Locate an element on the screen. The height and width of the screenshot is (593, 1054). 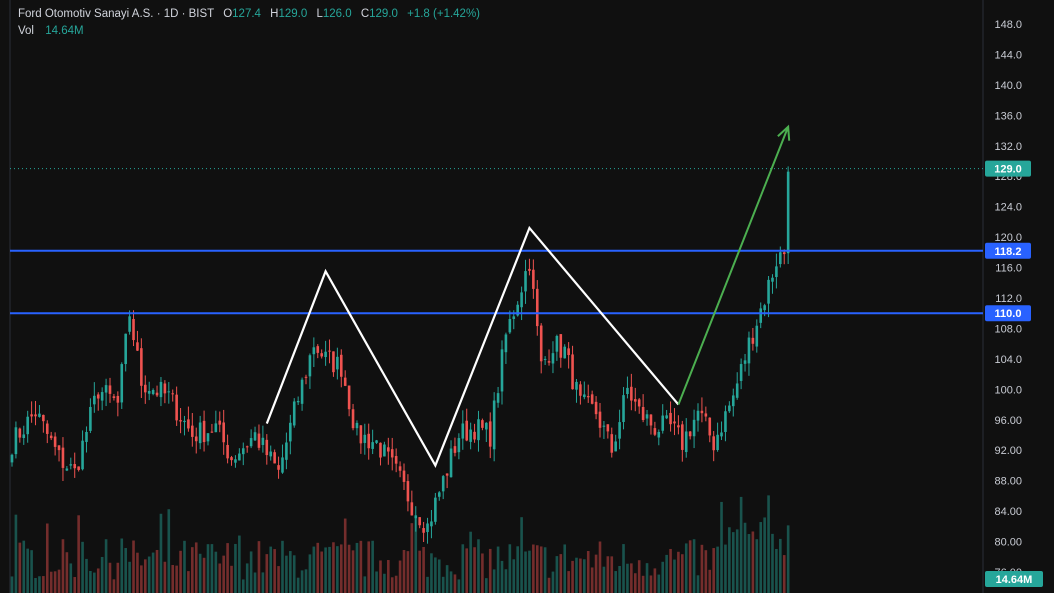
y-tick-label: 116.0 is located at coordinates (1008, 269).